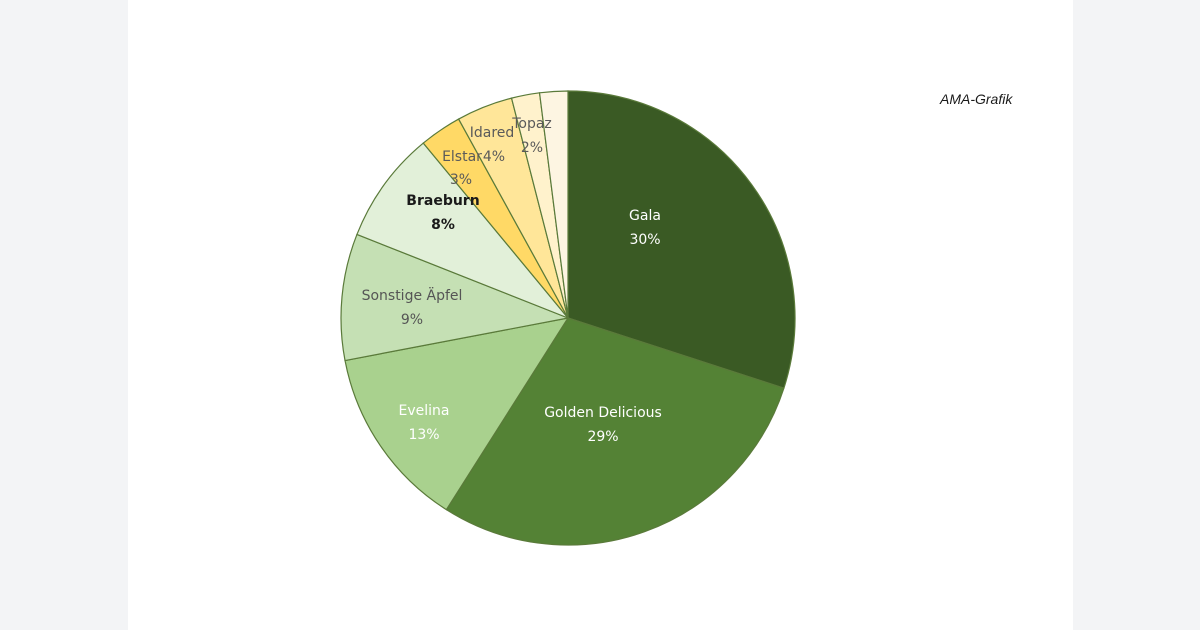  I want to click on label-sonstige-äpfel-value: 9%, so click(412, 320).